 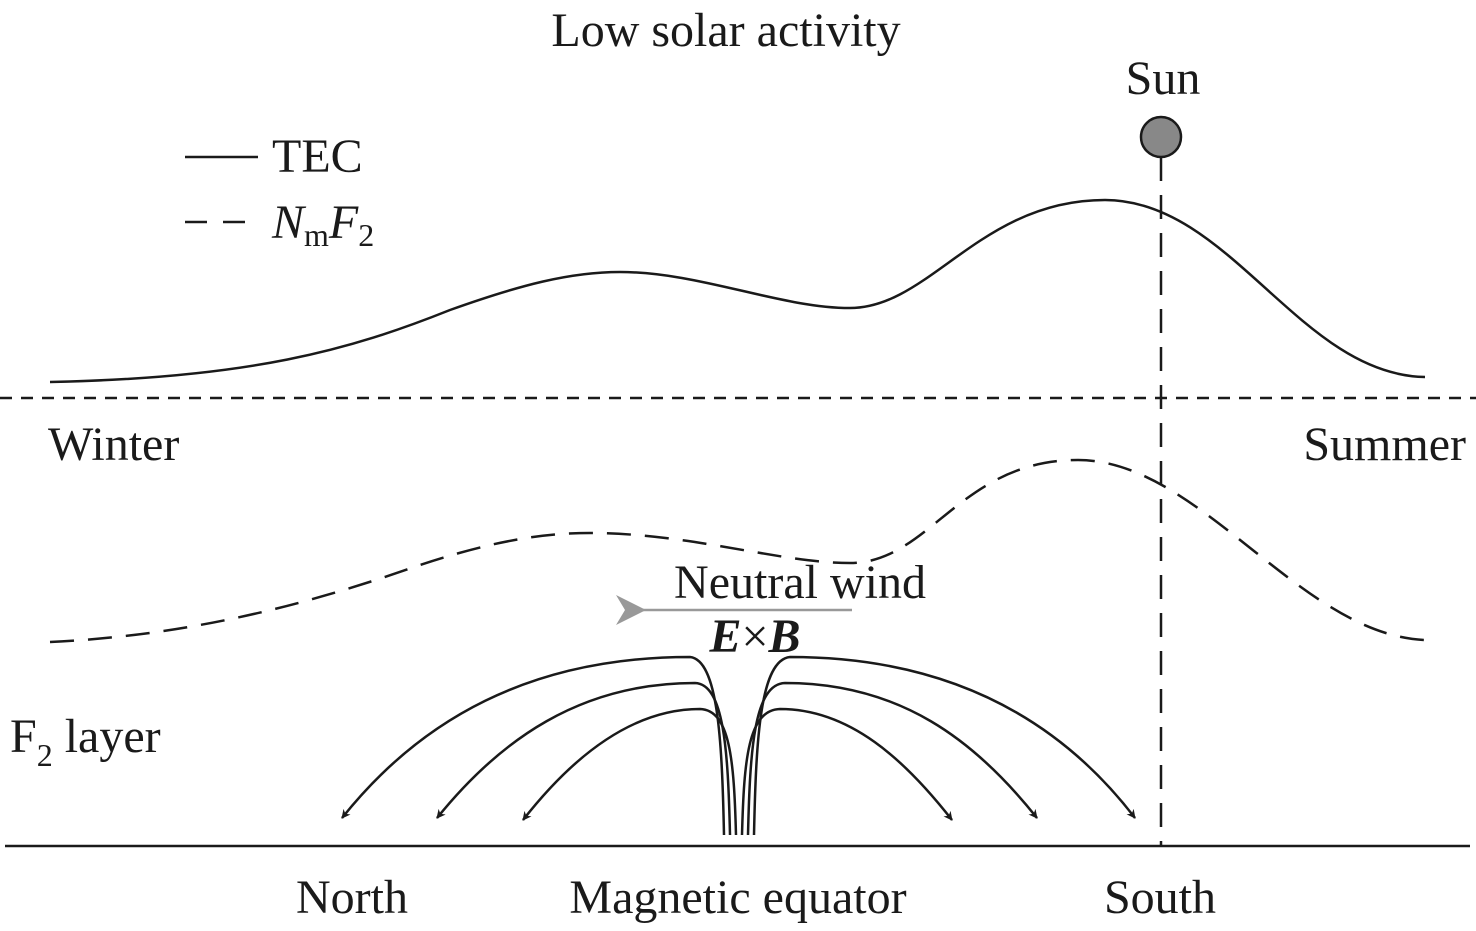 I want to click on sub: 2, so click(x=45, y=755).